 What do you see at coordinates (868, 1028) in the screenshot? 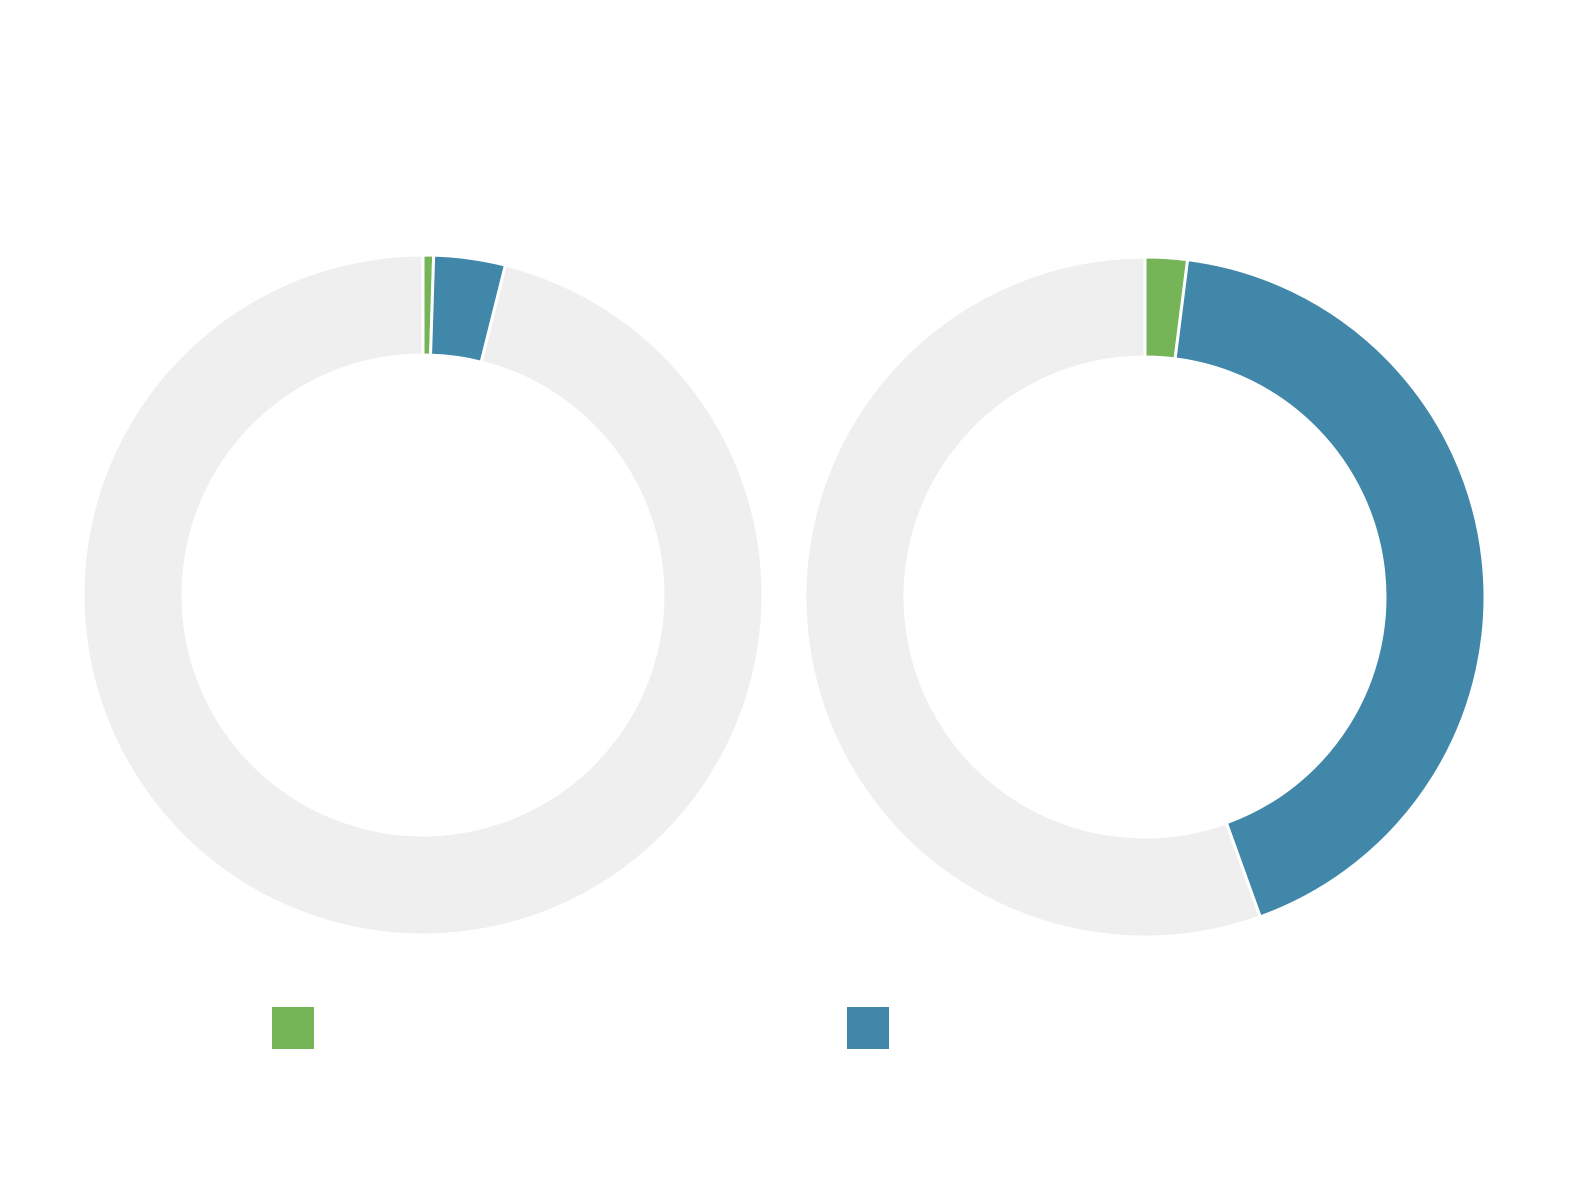
I see `legend-swatch-blue` at bounding box center [868, 1028].